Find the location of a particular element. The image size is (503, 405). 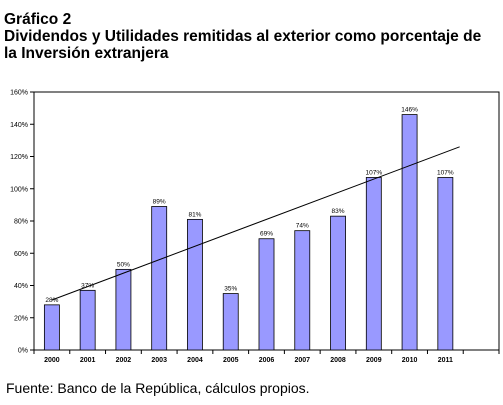

y-tick-label: 100% is located at coordinates (19, 189).